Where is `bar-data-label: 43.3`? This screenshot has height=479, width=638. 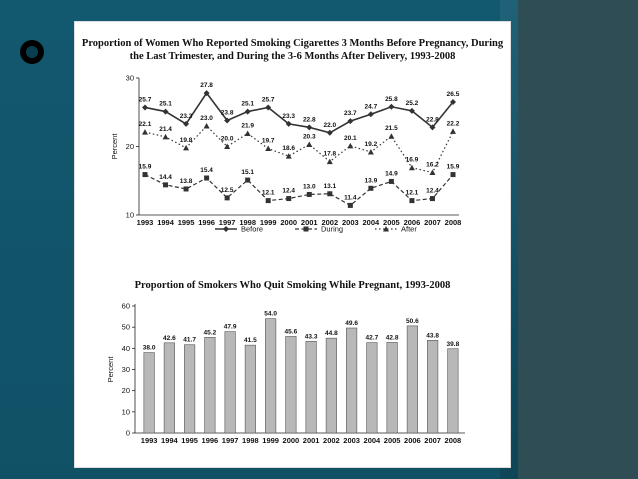
bar-data-label: 43.3 is located at coordinates (311, 336).